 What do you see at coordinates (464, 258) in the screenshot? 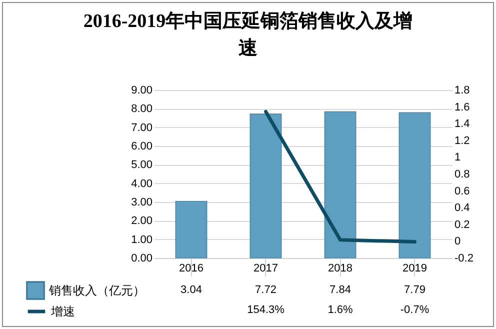
I see `y2-tick-label: -0.2` at bounding box center [464, 258].